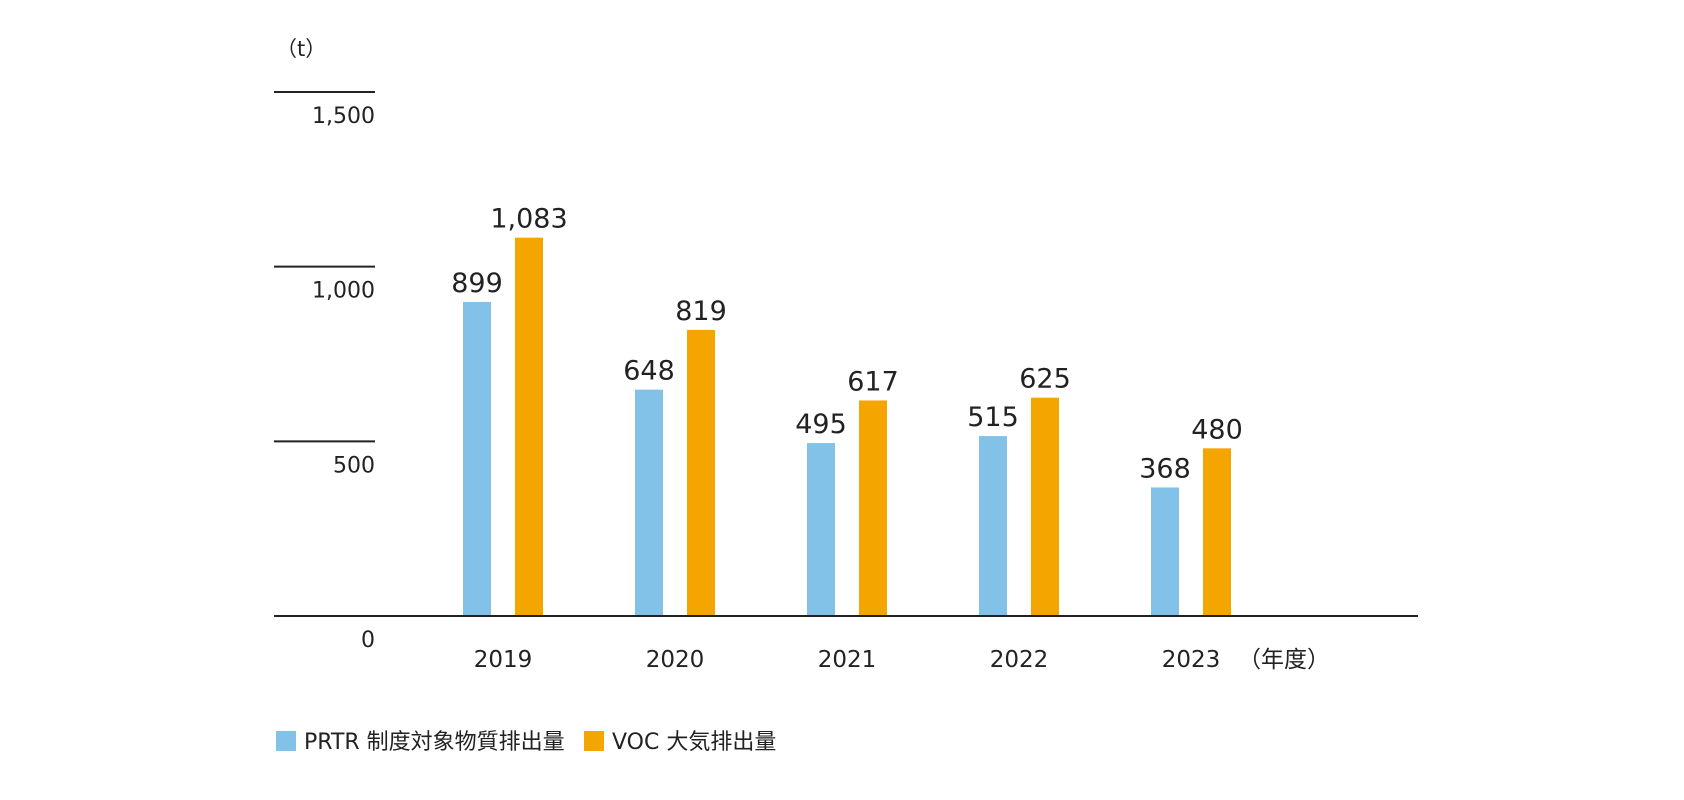 The width and height of the screenshot is (1684, 800). Describe the element at coordinates (343, 291) in the screenshot. I see `y-tick-label: 1,000` at that location.